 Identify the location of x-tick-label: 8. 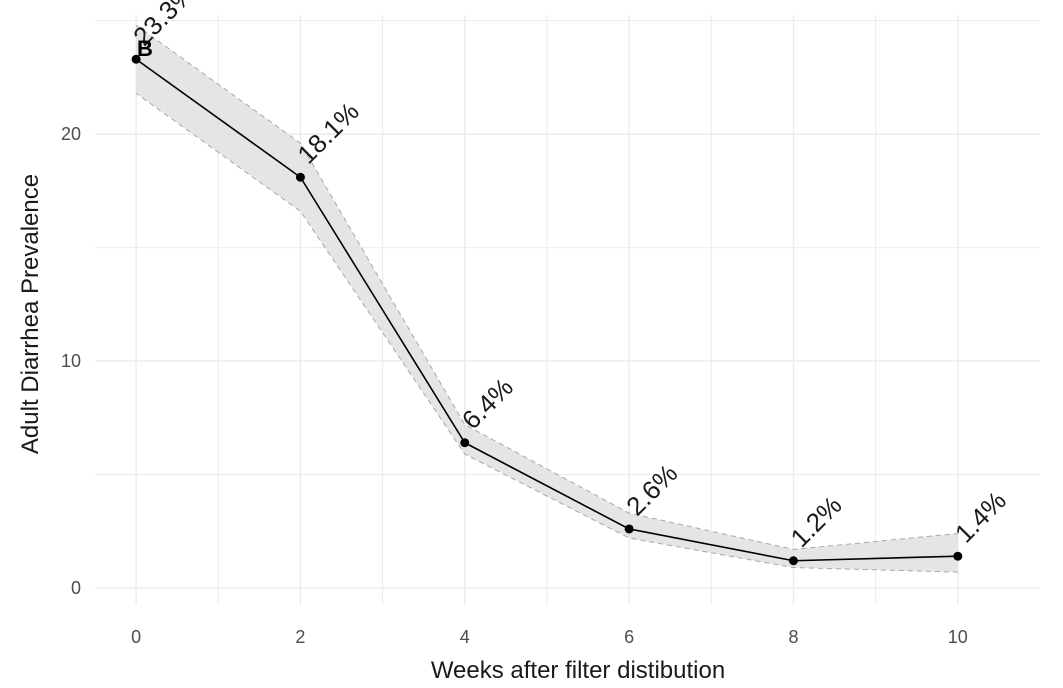
(793, 637).